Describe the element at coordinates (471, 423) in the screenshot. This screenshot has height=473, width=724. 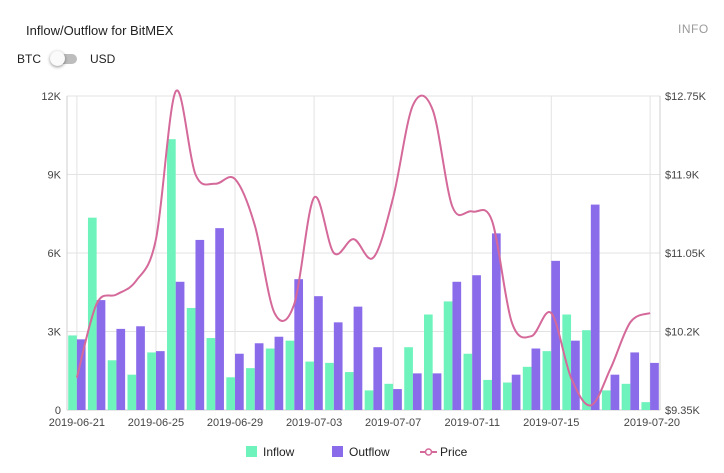
I see `x-tick-label: 2019-07-11` at that location.